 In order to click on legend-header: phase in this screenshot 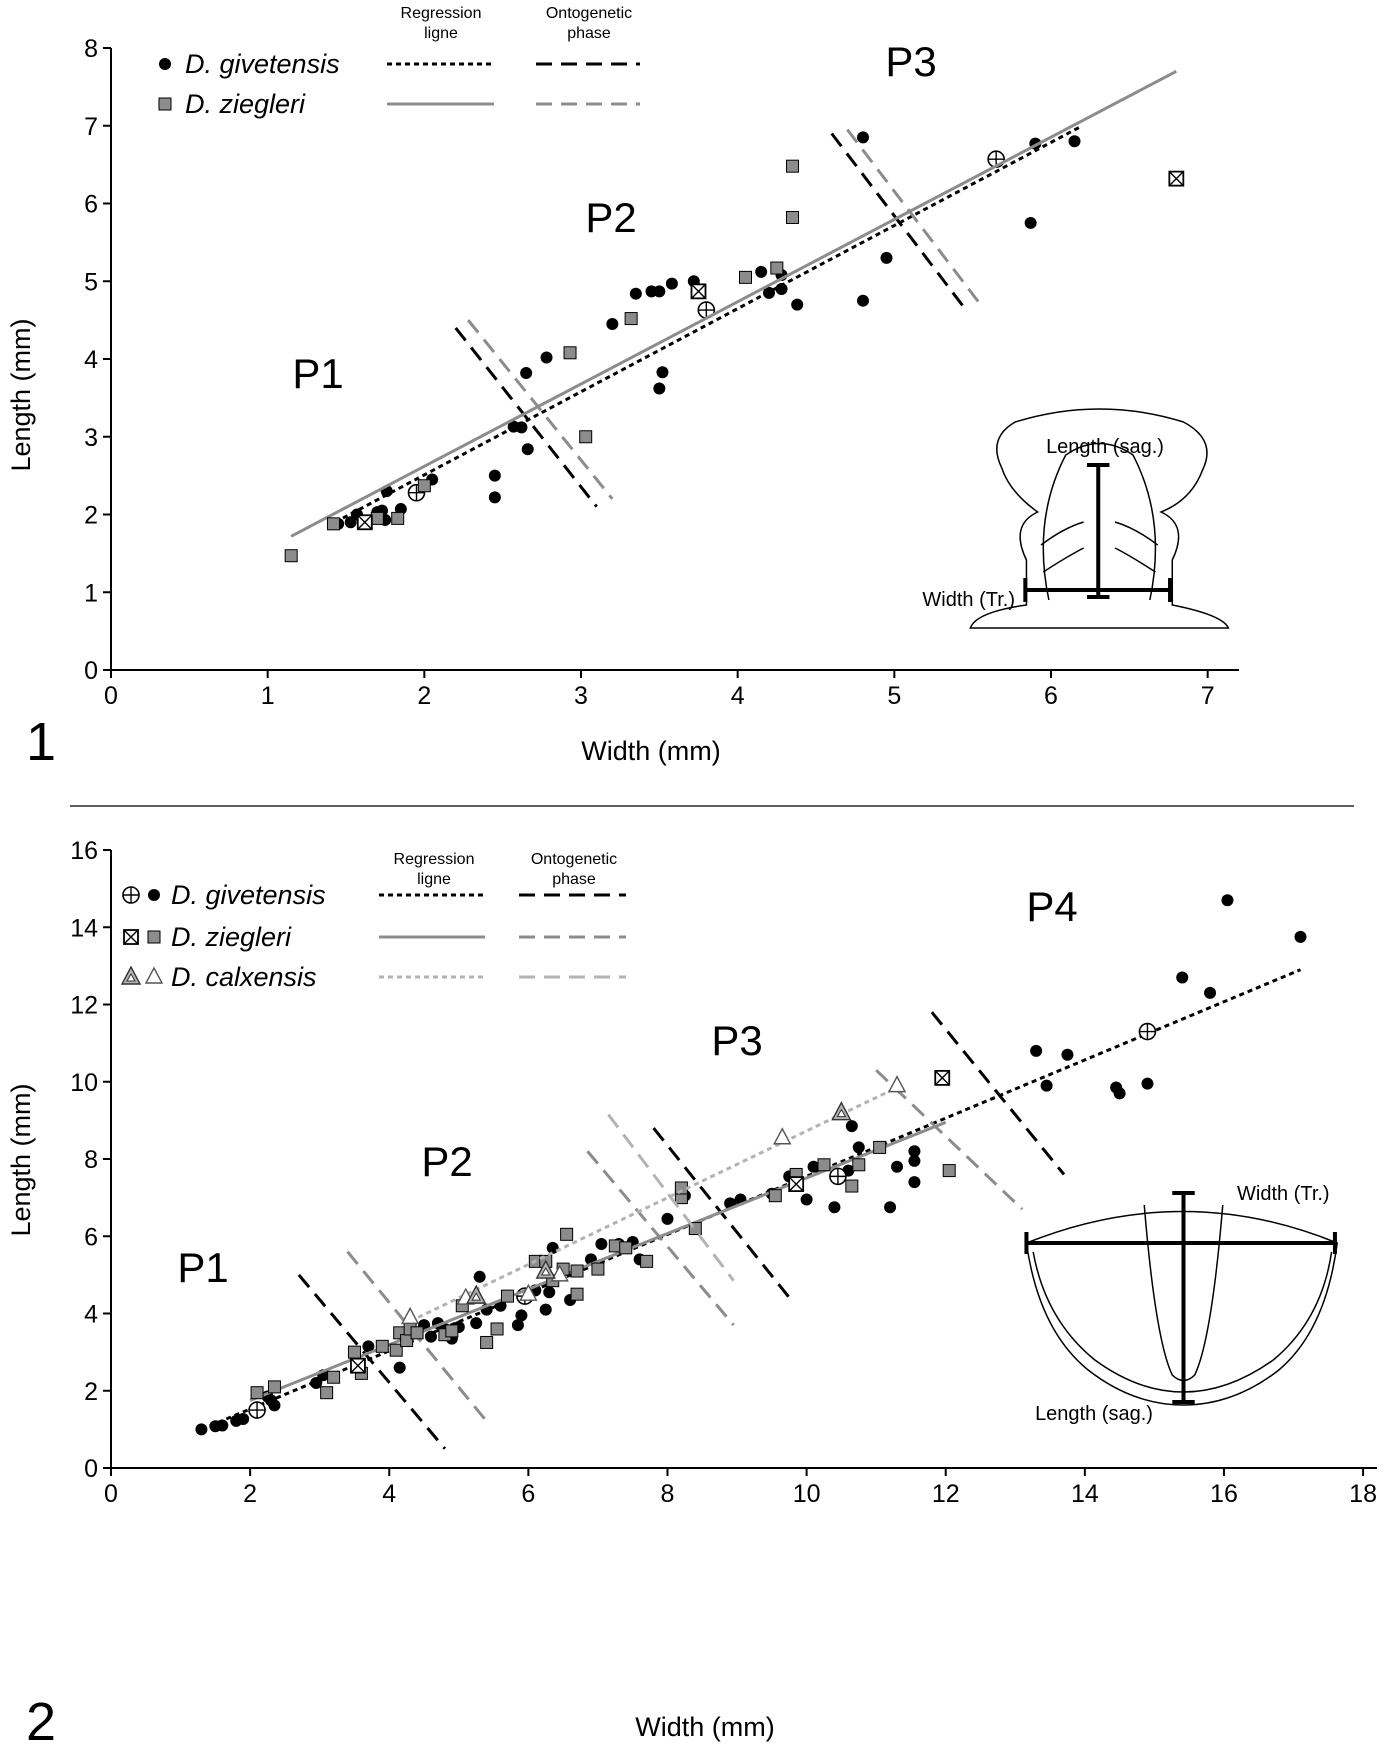, I will do `click(574, 879)`.